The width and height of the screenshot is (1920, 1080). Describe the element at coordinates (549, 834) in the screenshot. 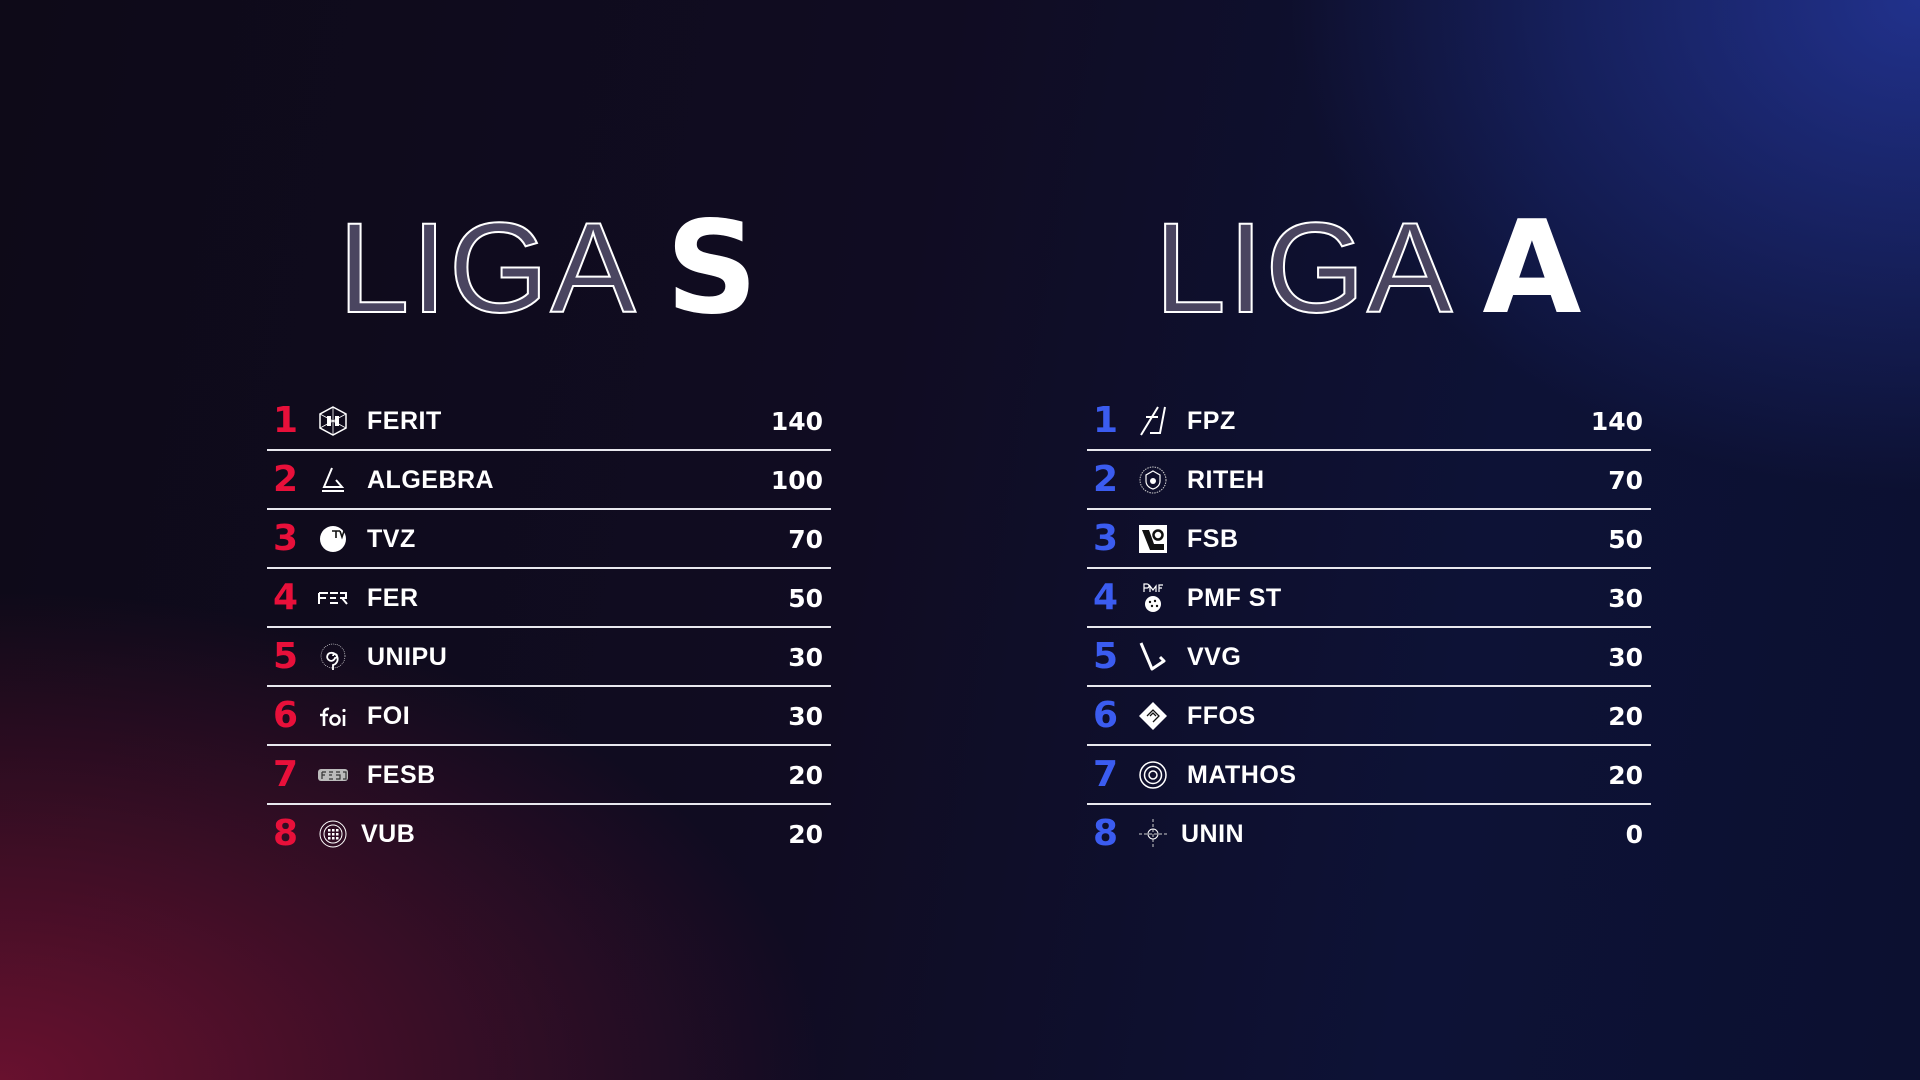

I see `table-row: 8 VUB 20` at that location.